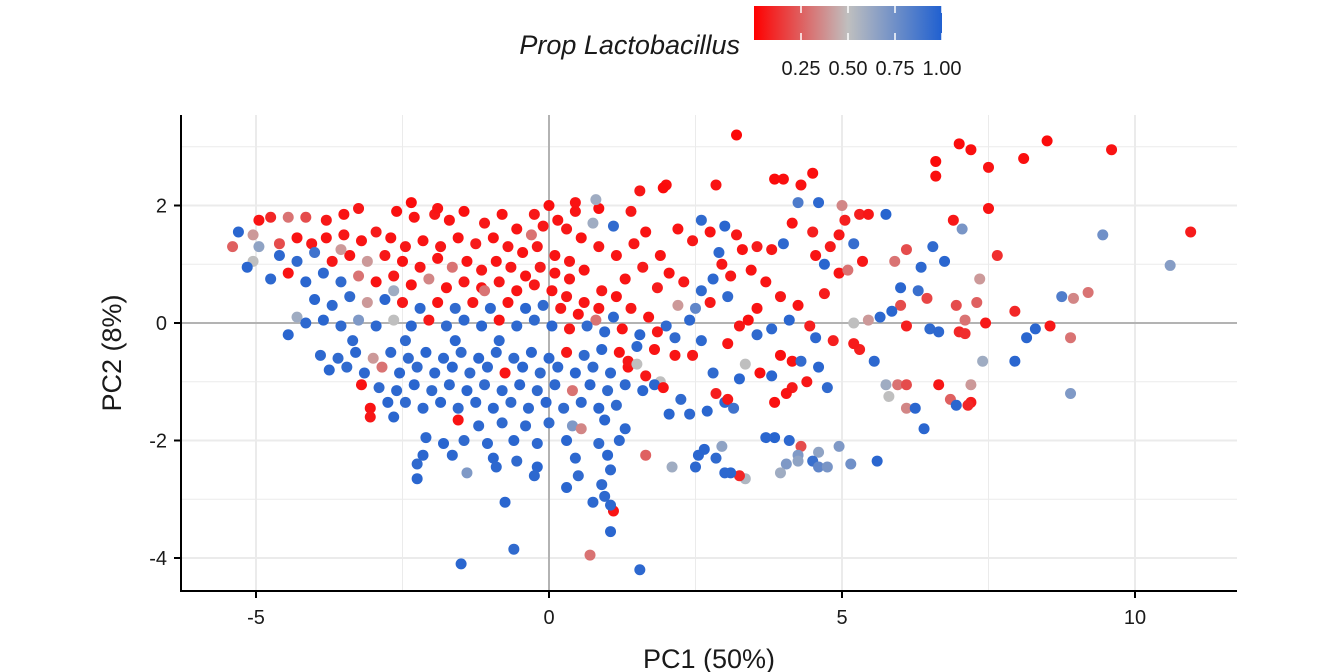  I want to click on x-tick-label: -5, so click(256, 618).